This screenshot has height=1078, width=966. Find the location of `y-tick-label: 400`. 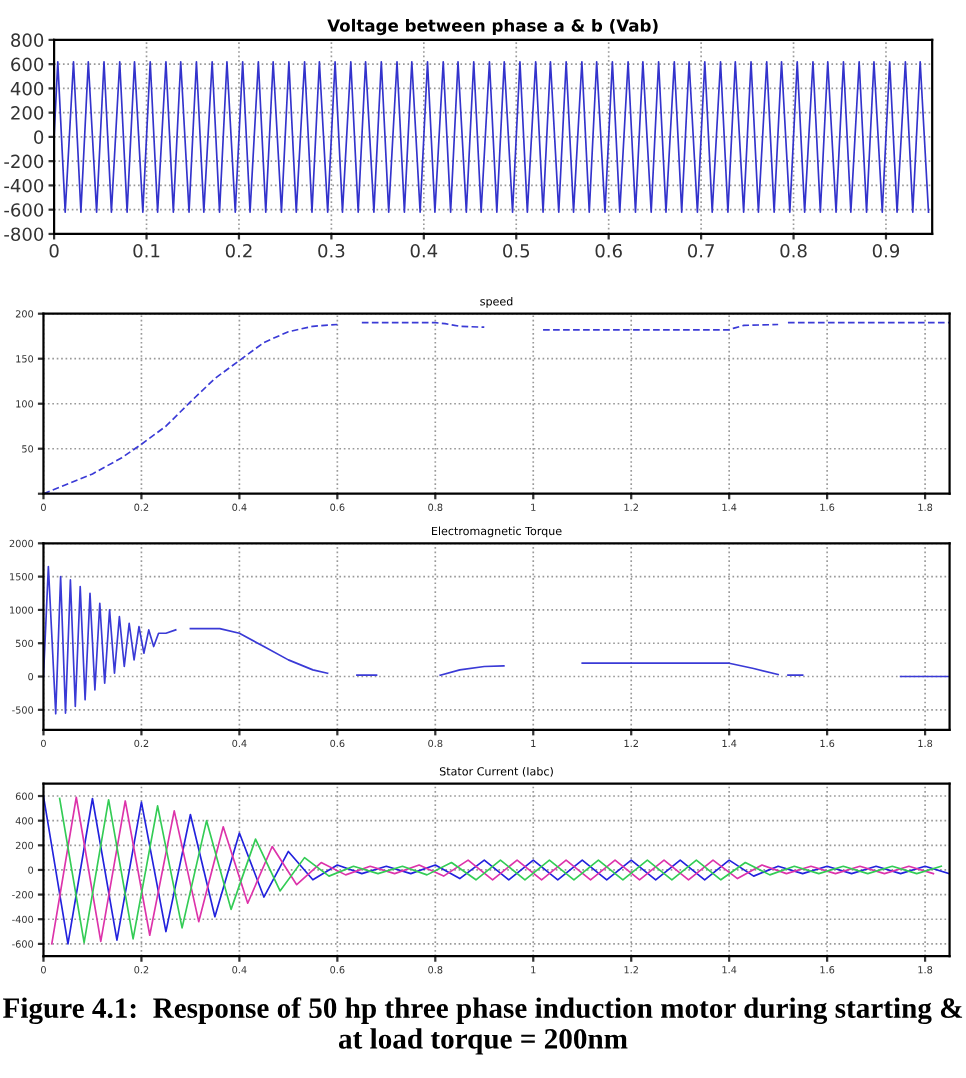

y-tick-label: 400 is located at coordinates (27, 88).